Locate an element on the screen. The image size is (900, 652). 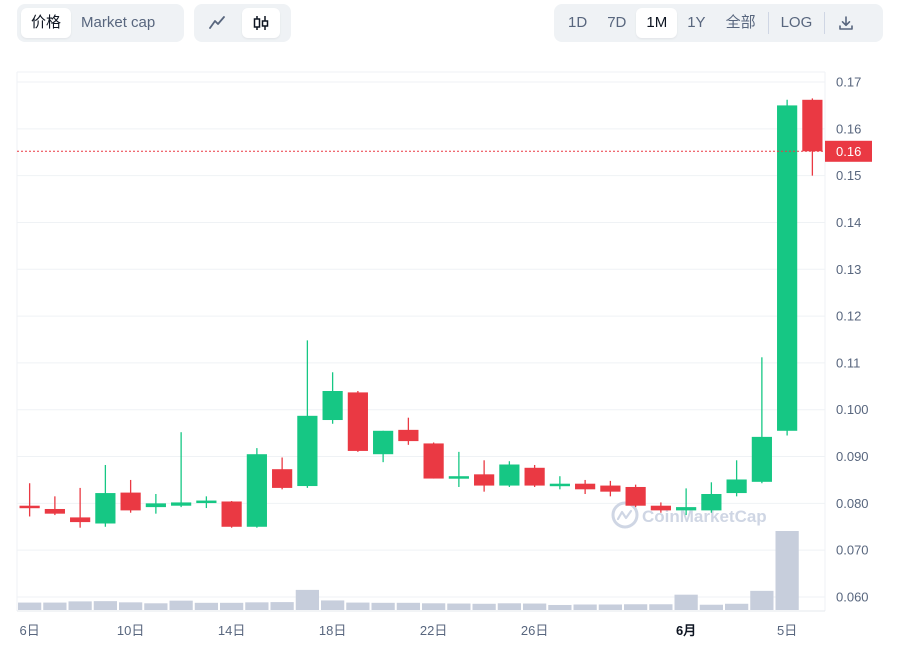
x-tick-label: 6月 is located at coordinates (686, 630).